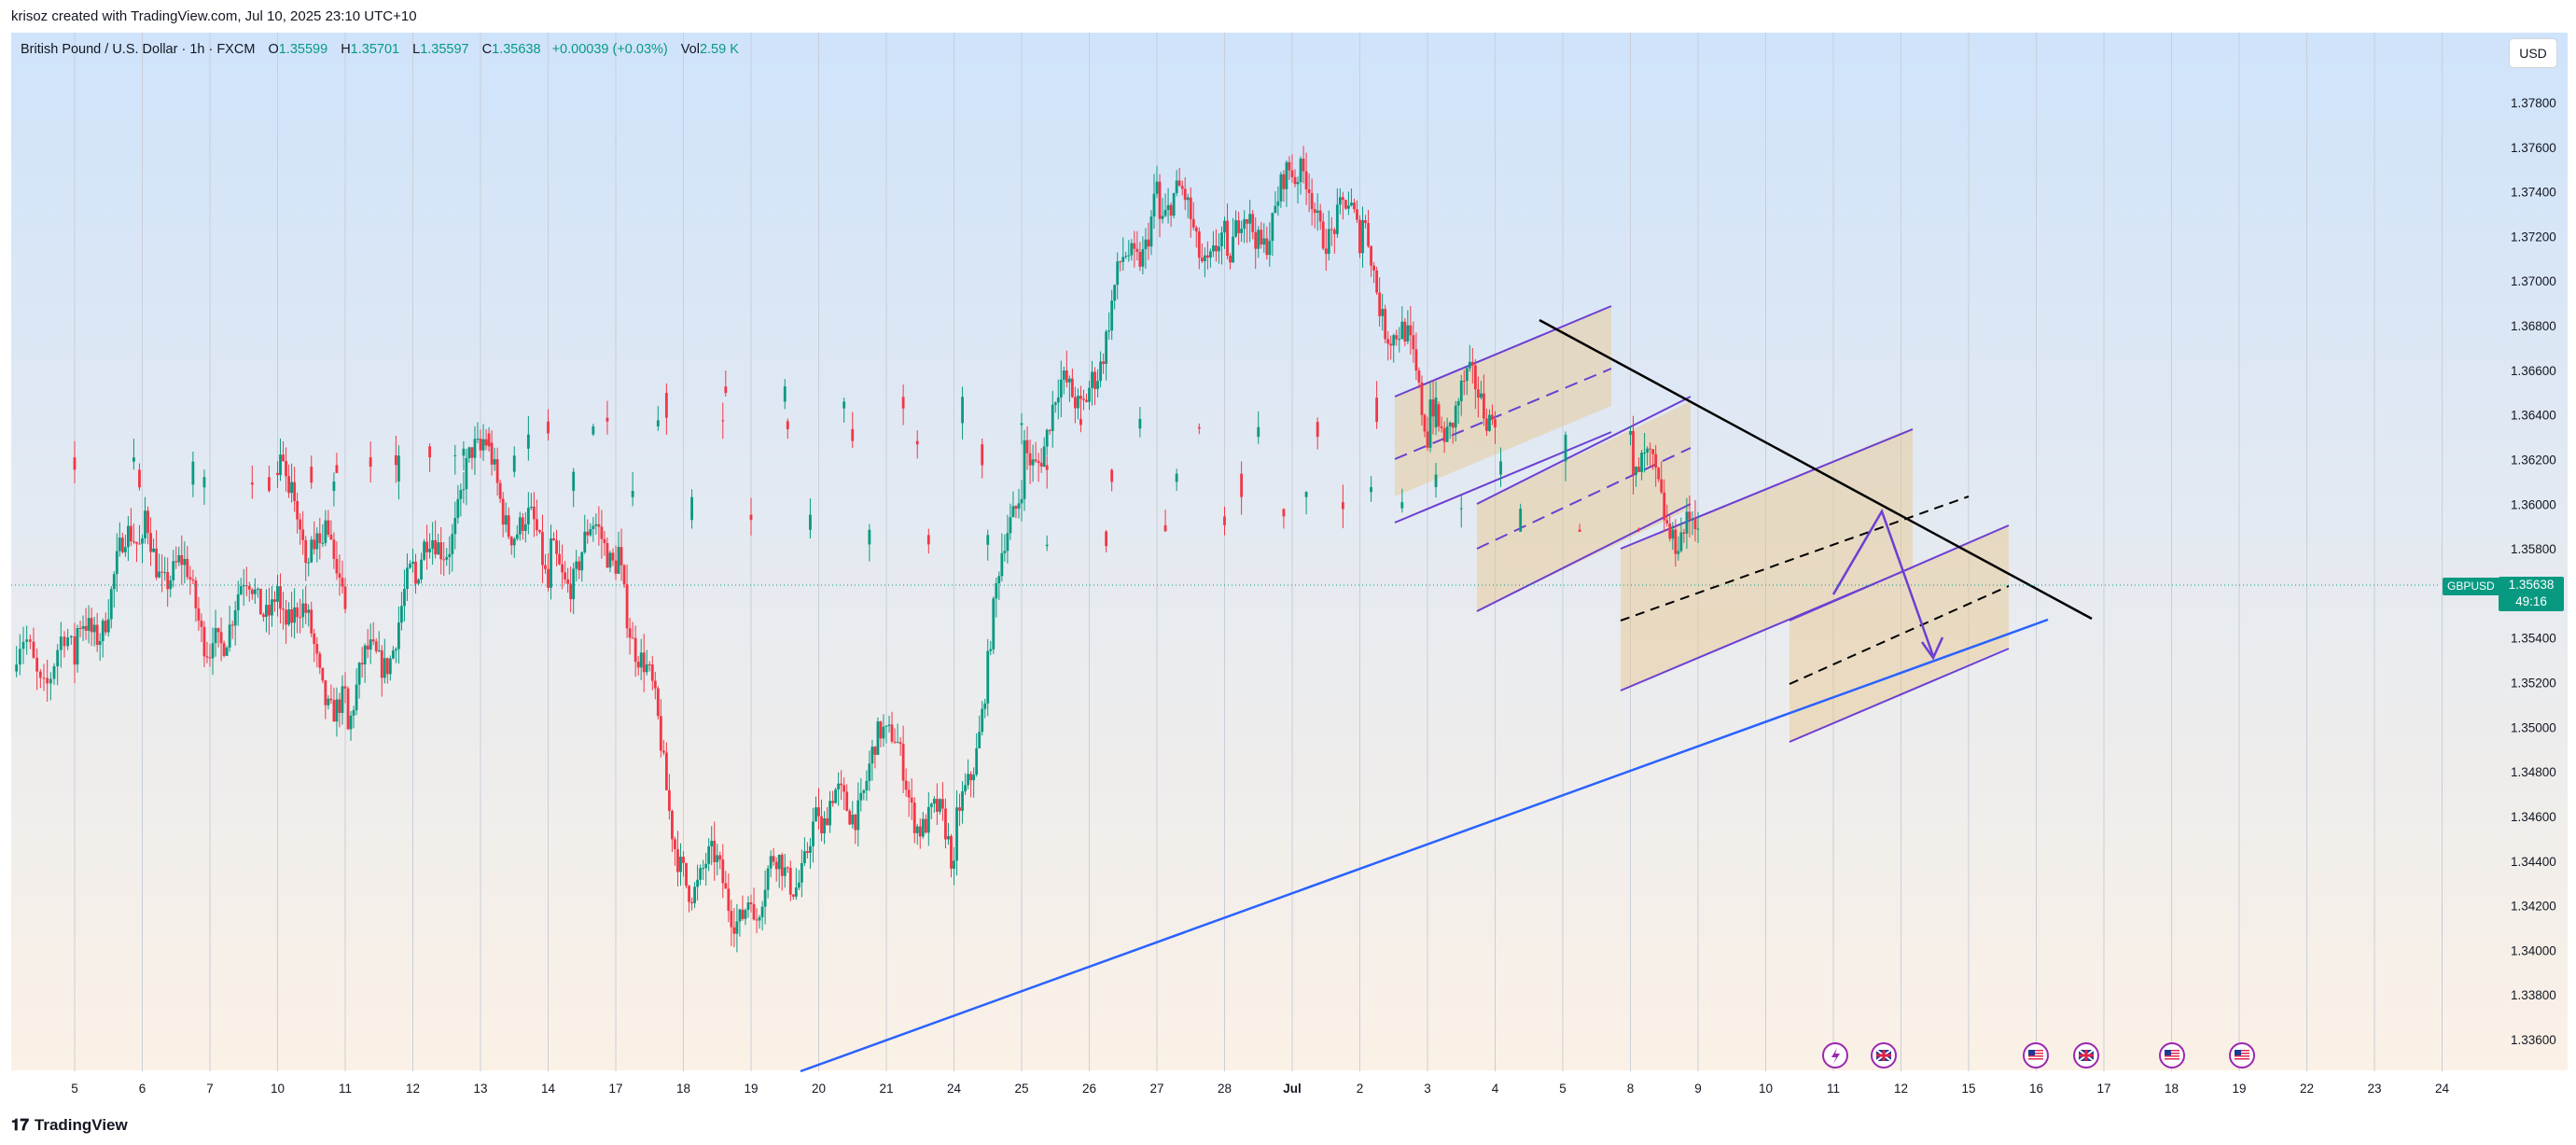 The image size is (2576, 1145). Describe the element at coordinates (2533, 53) in the screenshot. I see `currency-button: USD` at that location.